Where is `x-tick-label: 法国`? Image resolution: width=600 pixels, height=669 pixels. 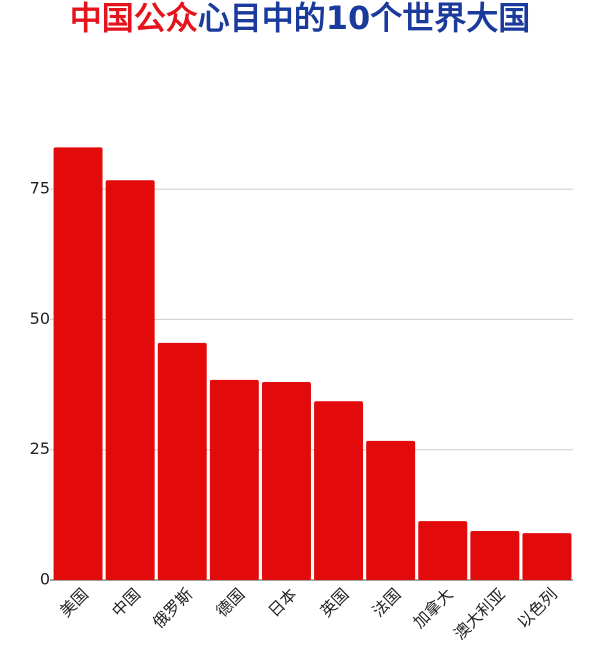 x-tick-label: 法国 is located at coordinates (387, 603).